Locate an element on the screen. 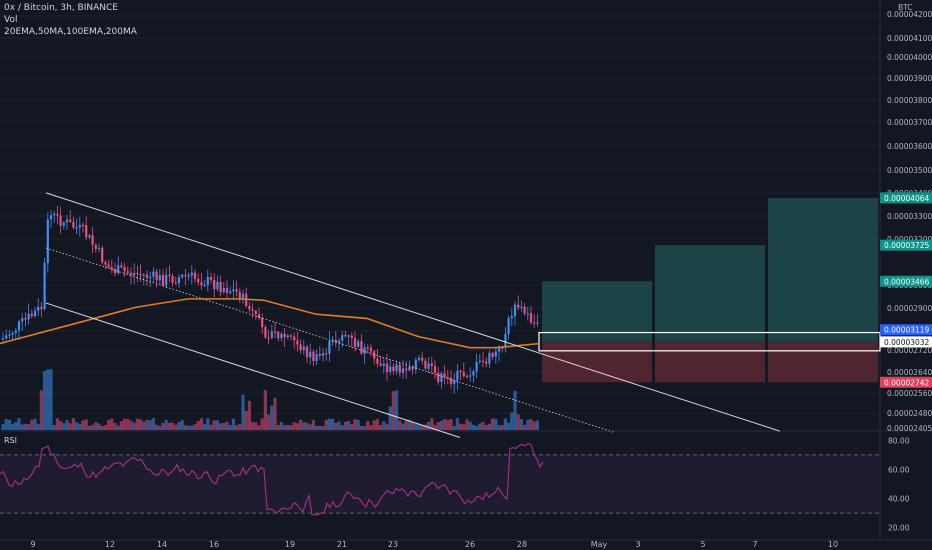  time-tick-label: 26 is located at coordinates (470, 544).